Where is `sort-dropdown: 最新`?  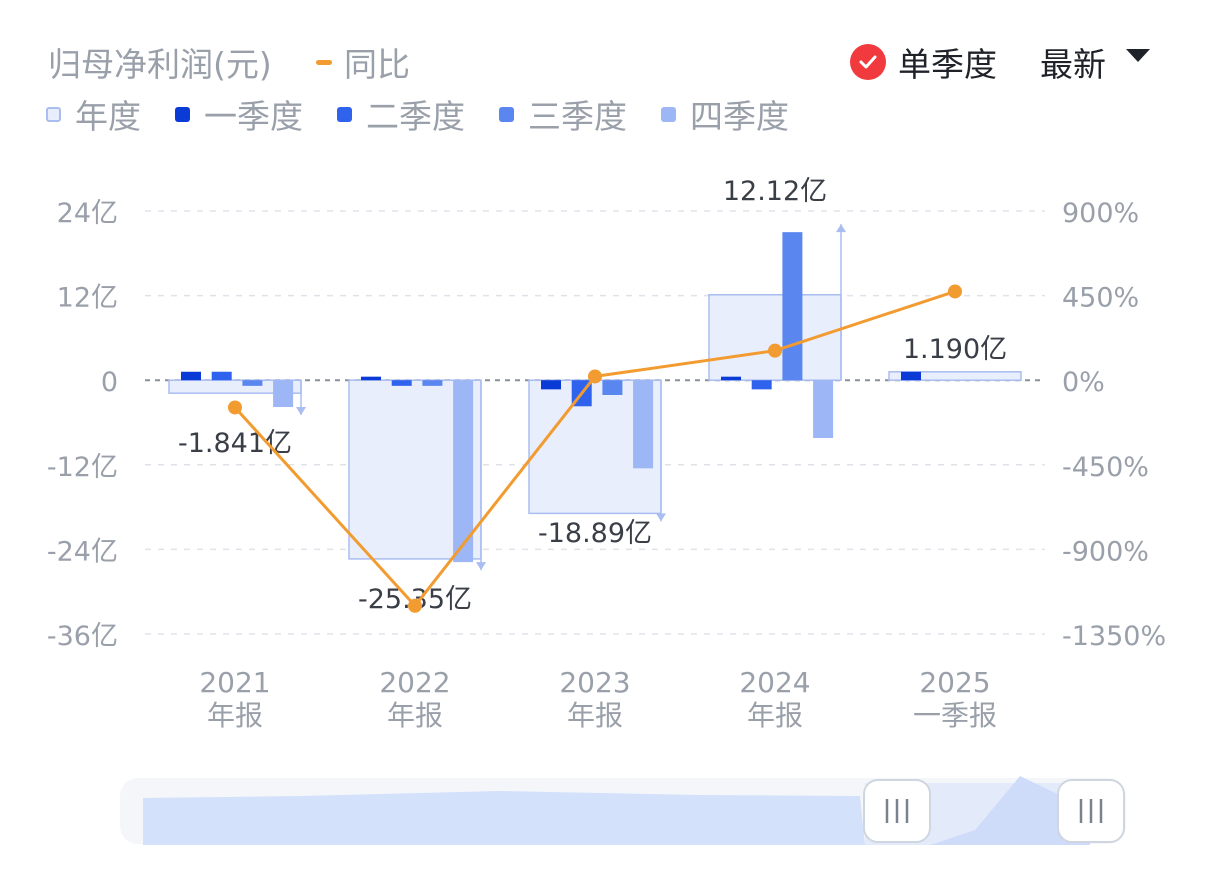
sort-dropdown: 最新 is located at coordinates (1095, 62).